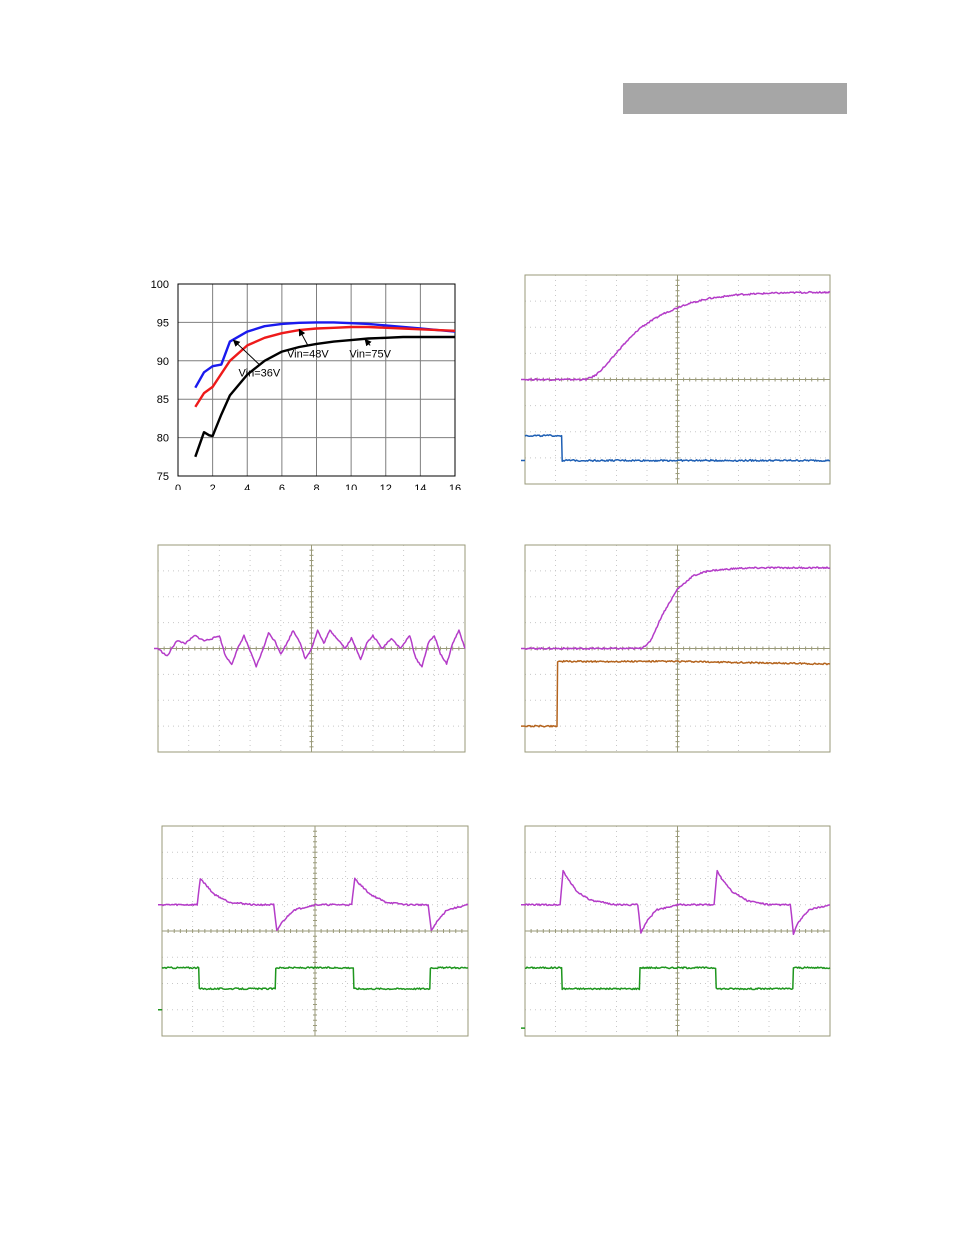  I want to click on header-bar, so click(735, 98).